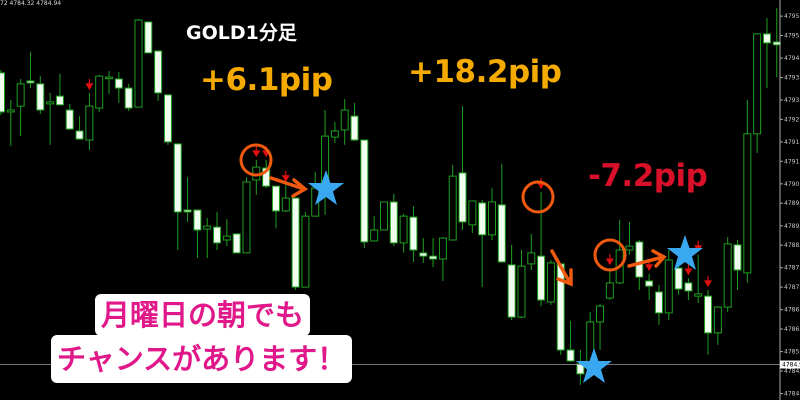 The height and width of the screenshot is (400, 800). Describe the element at coordinates (792, 310) in the screenshot. I see `axis-tick-label: 4786.6` at that location.